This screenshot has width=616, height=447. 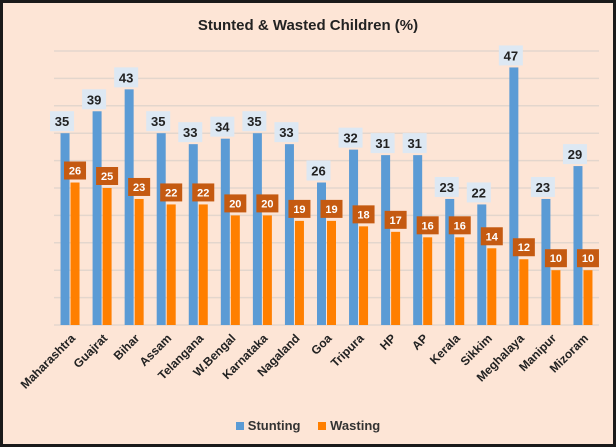 What do you see at coordinates (239, 426) in the screenshot?
I see `legend-swatch-stunting` at bounding box center [239, 426].